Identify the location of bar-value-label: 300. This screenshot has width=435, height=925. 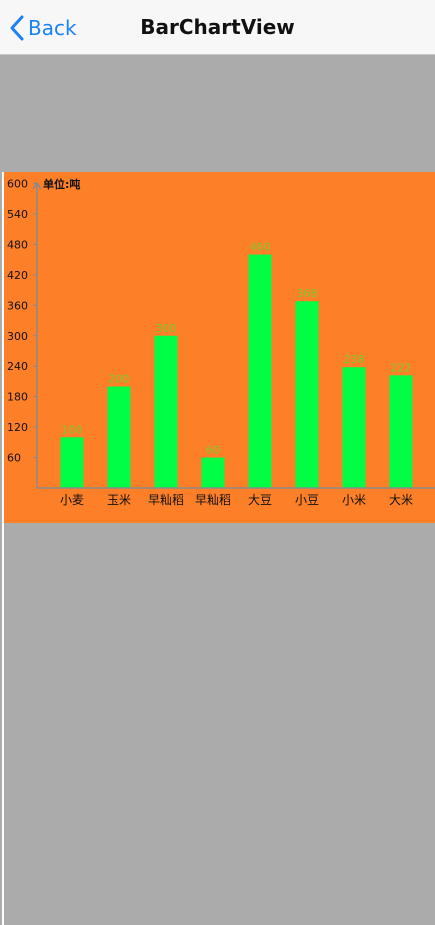
(166, 328).